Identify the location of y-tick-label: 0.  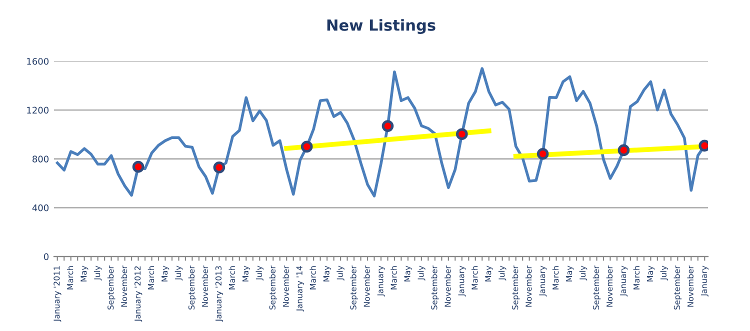
(46, 256).